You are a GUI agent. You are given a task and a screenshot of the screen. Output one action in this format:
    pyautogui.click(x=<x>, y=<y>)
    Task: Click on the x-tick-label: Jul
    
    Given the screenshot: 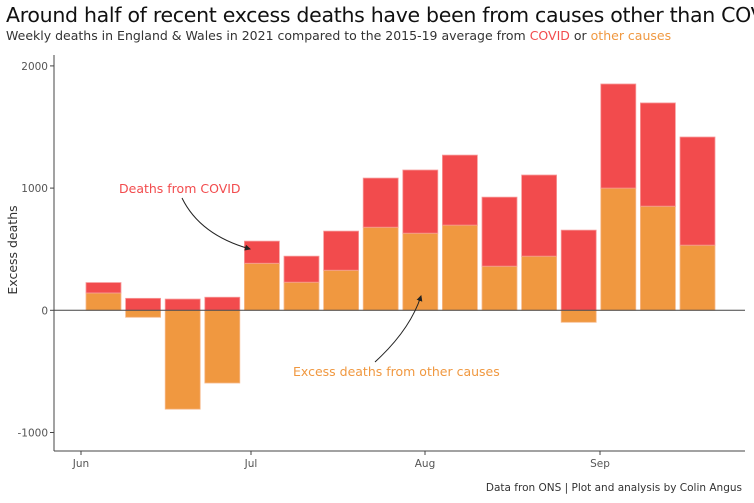 What is the action you would take?
    pyautogui.click(x=251, y=464)
    